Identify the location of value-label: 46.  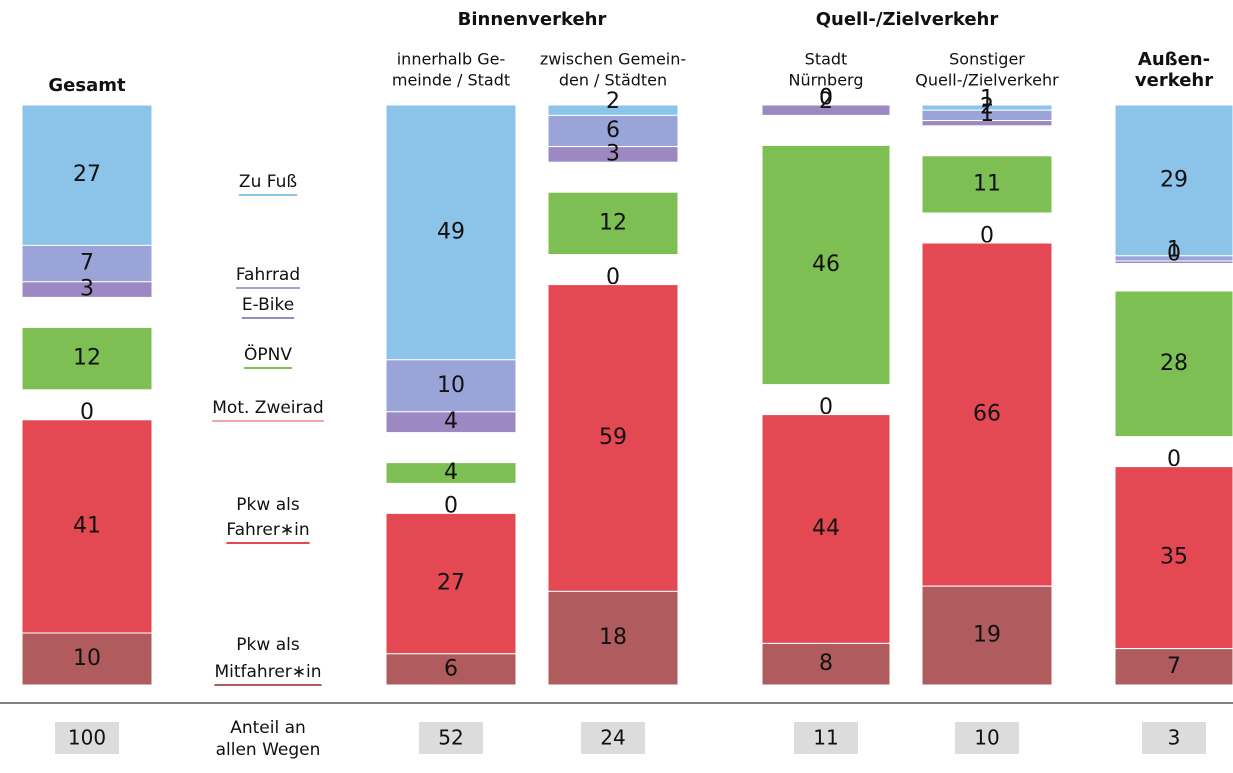
(826, 264).